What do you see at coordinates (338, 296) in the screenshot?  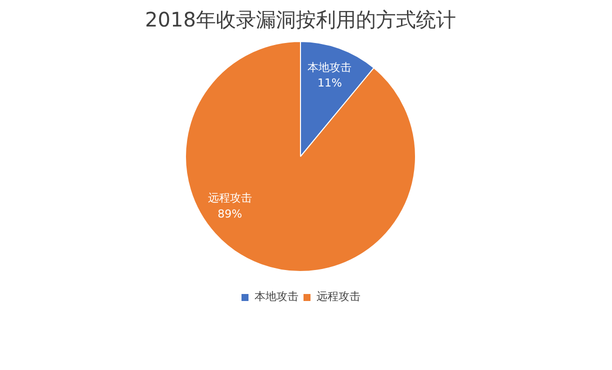 I see `legend-label: 远程攻击` at bounding box center [338, 296].